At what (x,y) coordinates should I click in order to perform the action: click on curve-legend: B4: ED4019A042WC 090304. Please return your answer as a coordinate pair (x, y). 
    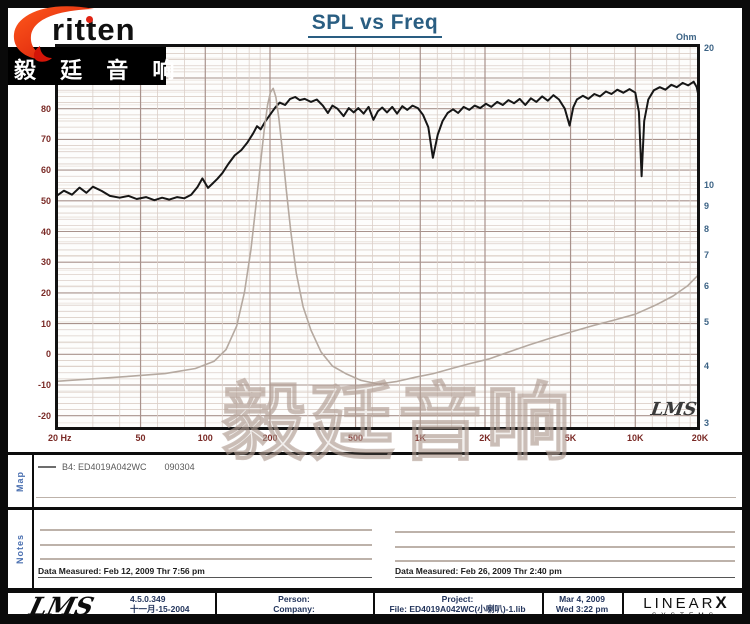
    Looking at the image, I should click on (116, 467).